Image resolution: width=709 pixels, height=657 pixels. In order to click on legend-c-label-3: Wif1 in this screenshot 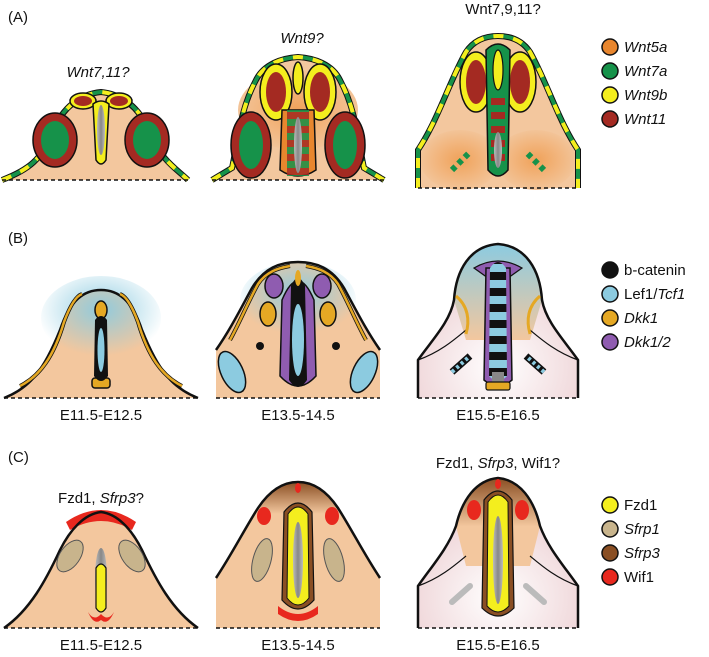, I will do `click(639, 577)`.